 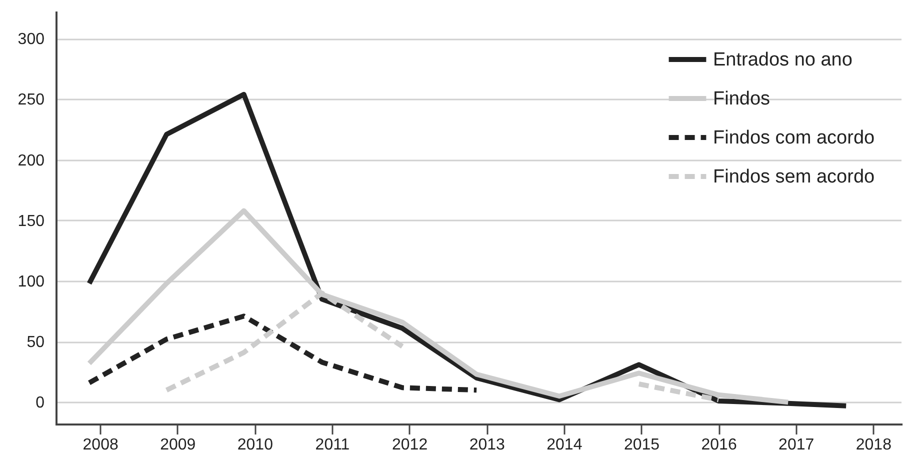 I want to click on x-tick-label: 2012, so click(x=410, y=445).